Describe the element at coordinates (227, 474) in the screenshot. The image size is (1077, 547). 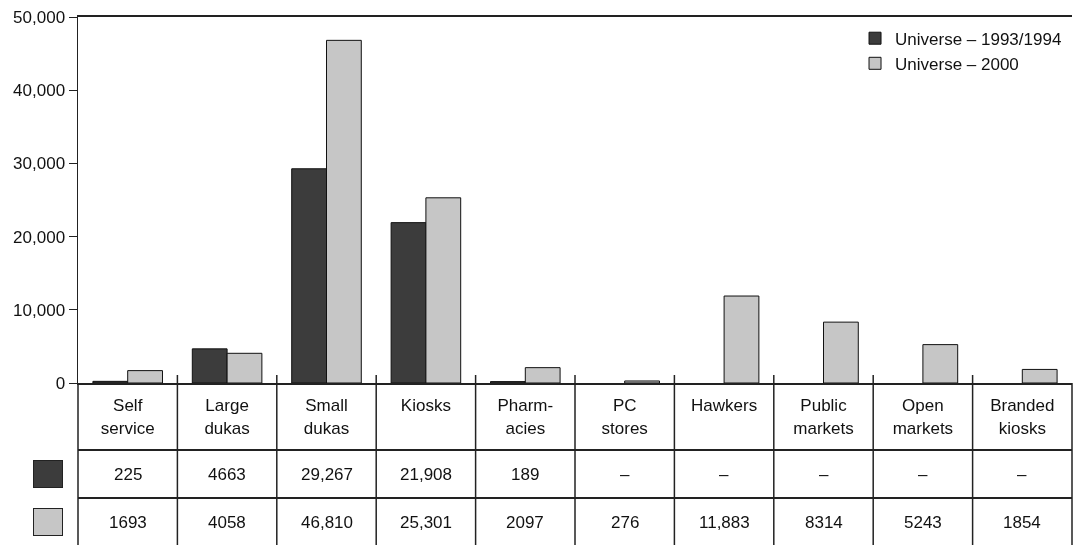
I see `data-label: 4663` at that location.